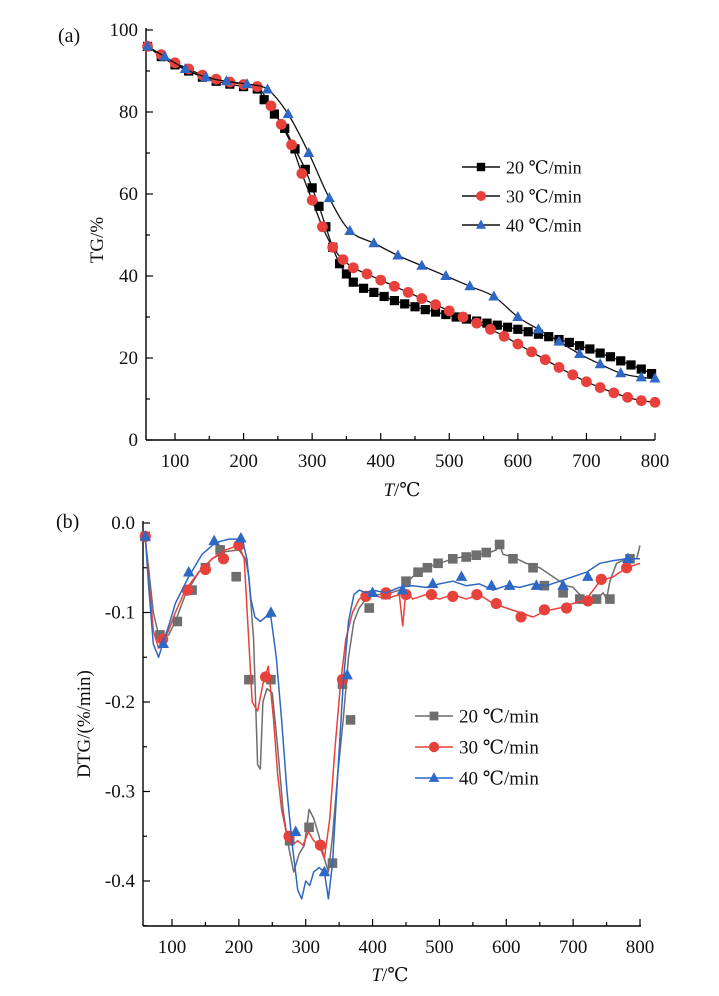 This screenshot has height=996, width=719. Describe the element at coordinates (449, 461) in the screenshot. I see `x-tick-label: 500` at that location.